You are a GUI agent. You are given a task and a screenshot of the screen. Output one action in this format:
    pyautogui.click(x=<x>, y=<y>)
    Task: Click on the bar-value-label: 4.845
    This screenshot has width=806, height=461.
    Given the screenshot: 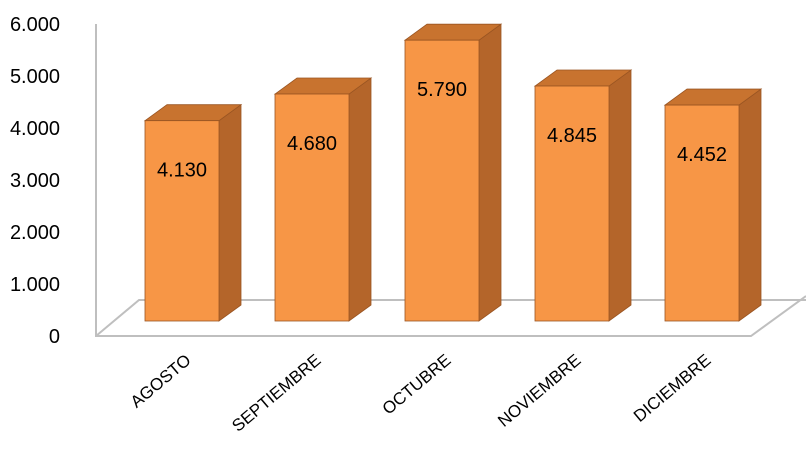 What is the action you would take?
    pyautogui.click(x=572, y=136)
    